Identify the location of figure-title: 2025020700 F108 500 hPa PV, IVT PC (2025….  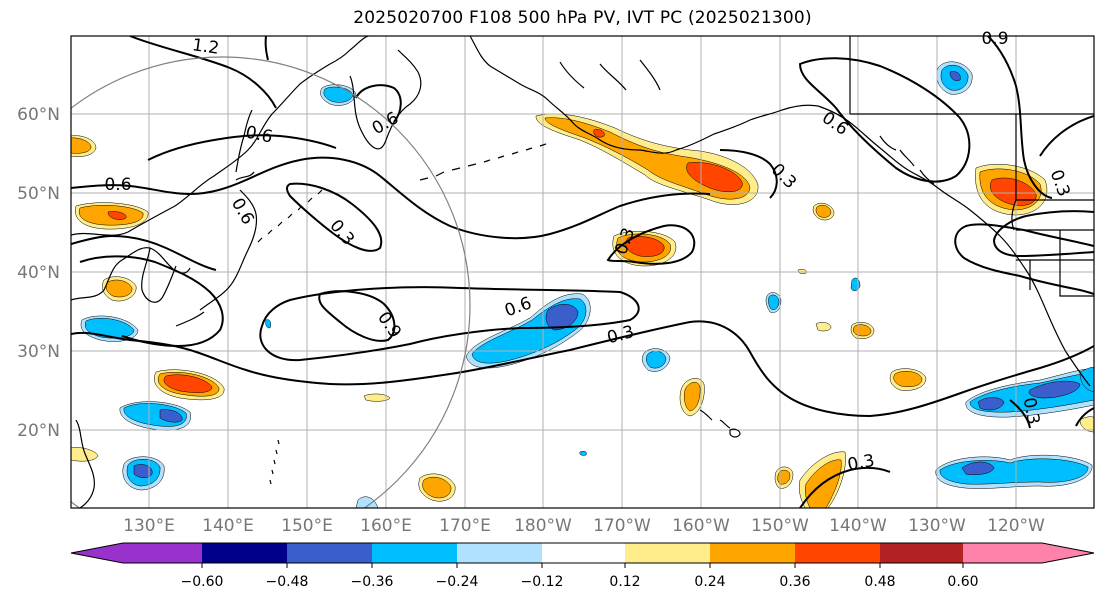
(582, 18).